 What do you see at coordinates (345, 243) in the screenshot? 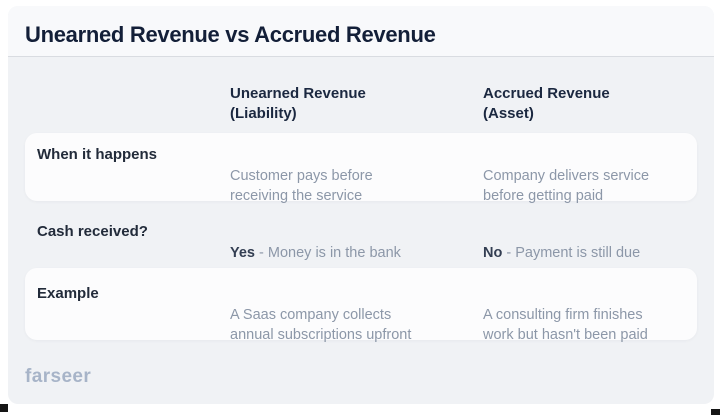
I see `cell-unearned: Yes - Money is in the bank` at bounding box center [345, 243].